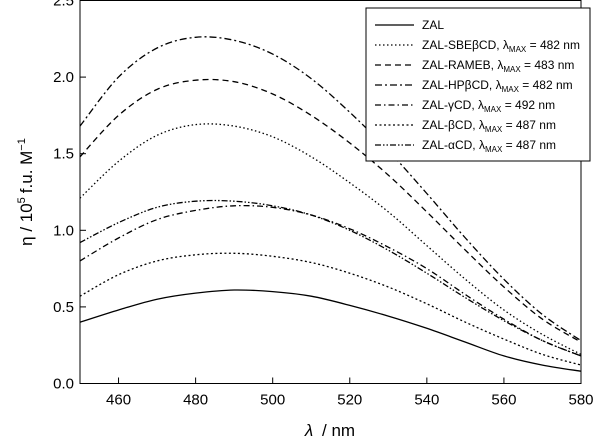 This screenshot has width=601, height=443. What do you see at coordinates (498, 66) in the screenshot?
I see `legend-entry-2: ZAL-RAMEB, λMAX = 483 nm` at bounding box center [498, 66].